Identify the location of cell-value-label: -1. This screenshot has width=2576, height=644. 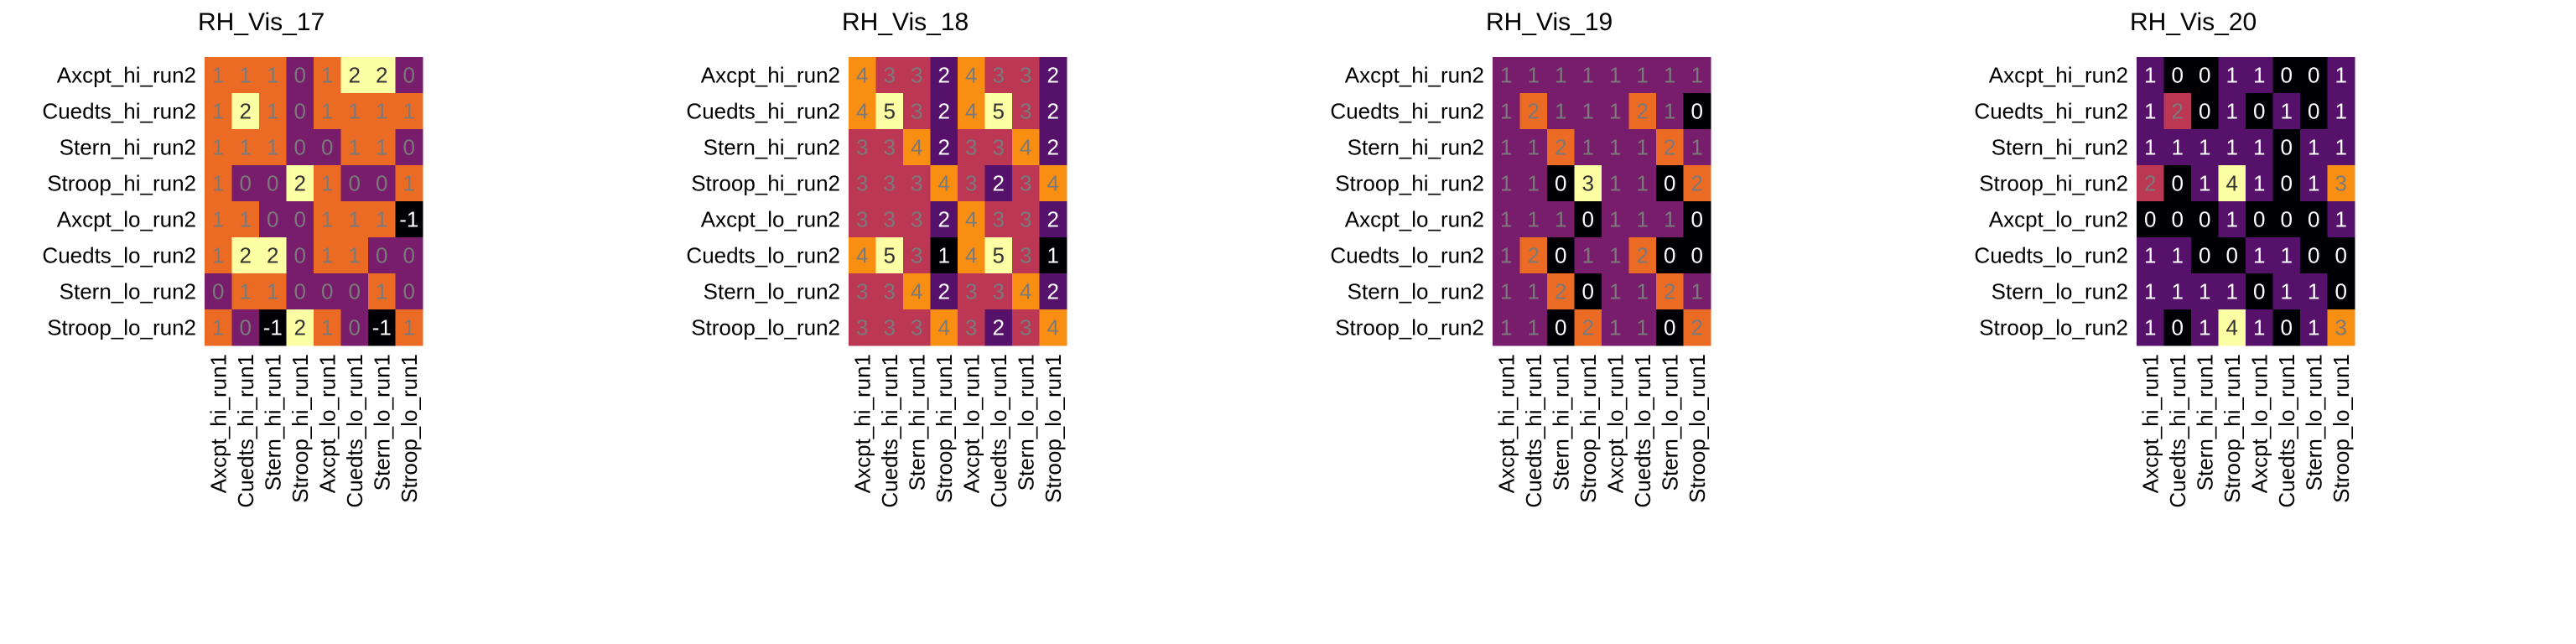
(382, 327).